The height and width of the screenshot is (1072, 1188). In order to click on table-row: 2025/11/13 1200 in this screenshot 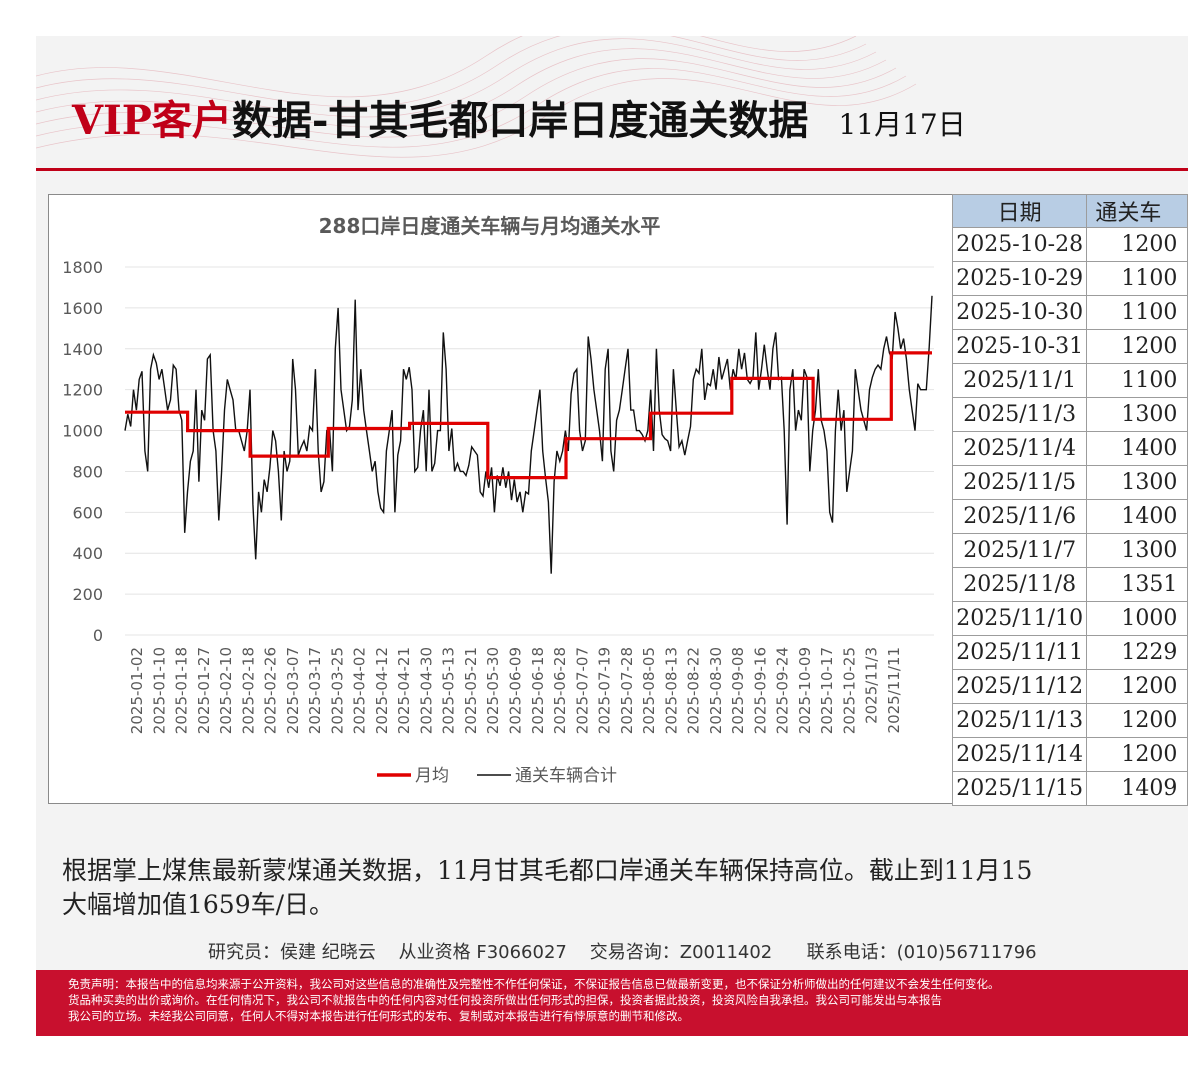, I will do `click(1069, 720)`.